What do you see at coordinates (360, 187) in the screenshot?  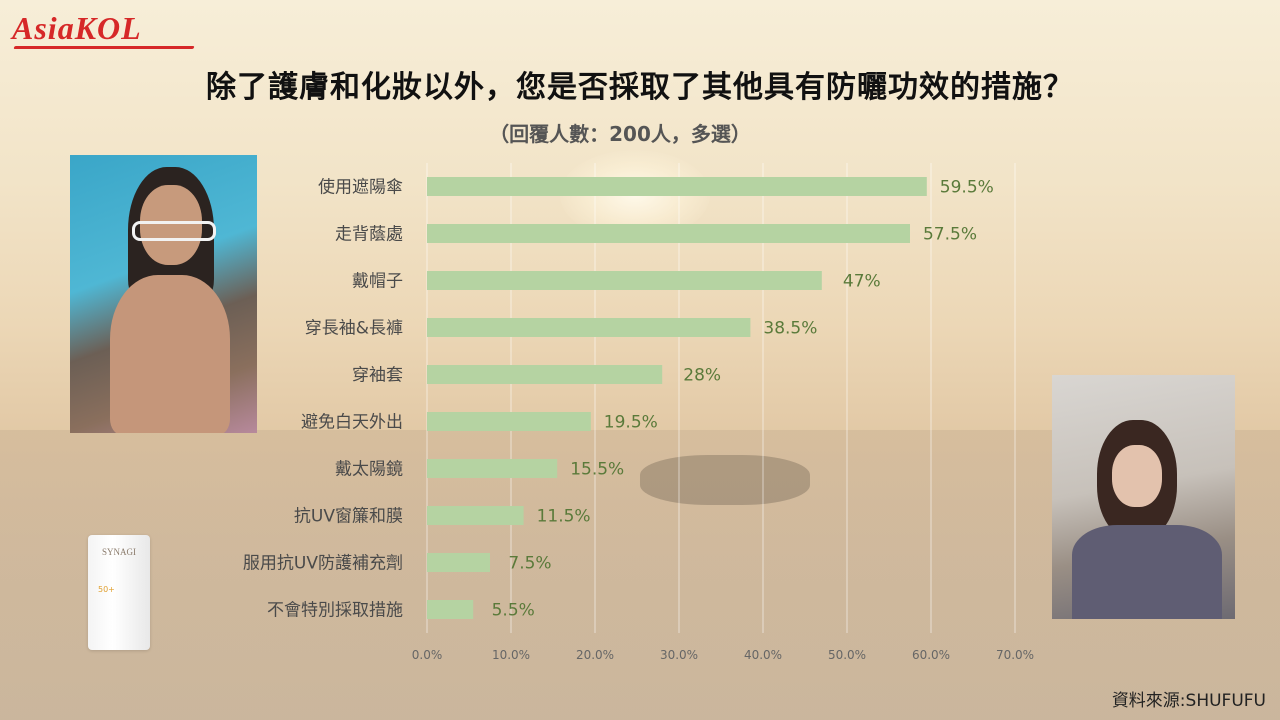 I see `category-label: 使用遮陽傘` at bounding box center [360, 187].